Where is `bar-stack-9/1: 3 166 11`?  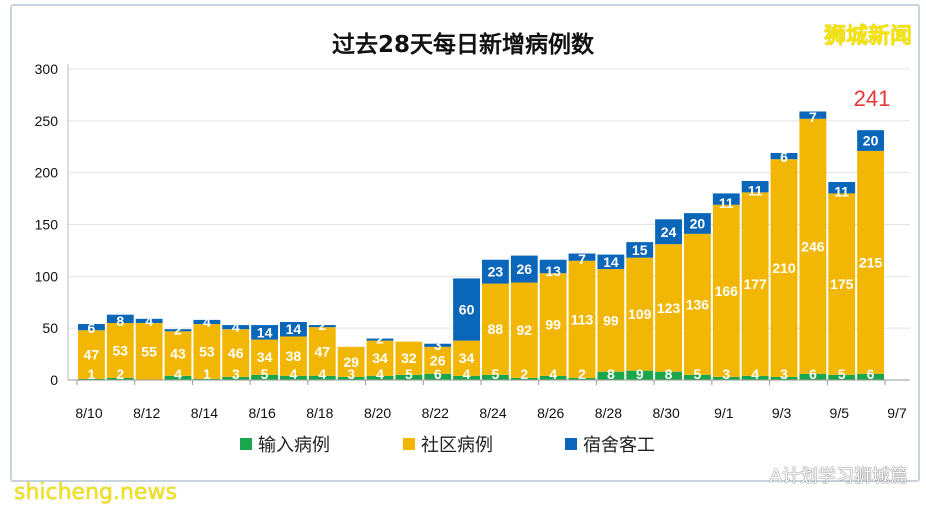 bar-stack-9/1: 3 166 11 is located at coordinates (726, 287).